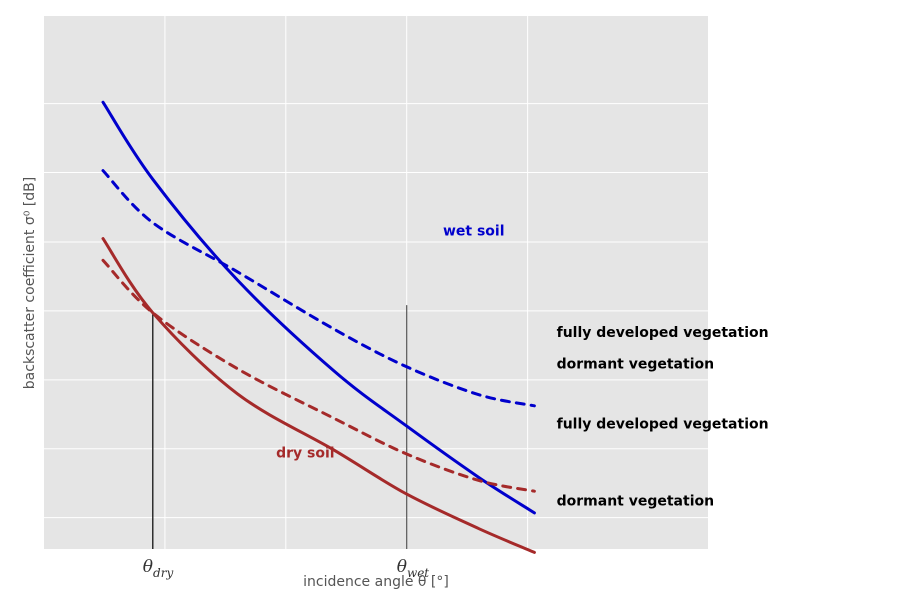  Describe the element at coordinates (413, 568) in the screenshot. I see `x-tick-label-wet: θwet` at that location.